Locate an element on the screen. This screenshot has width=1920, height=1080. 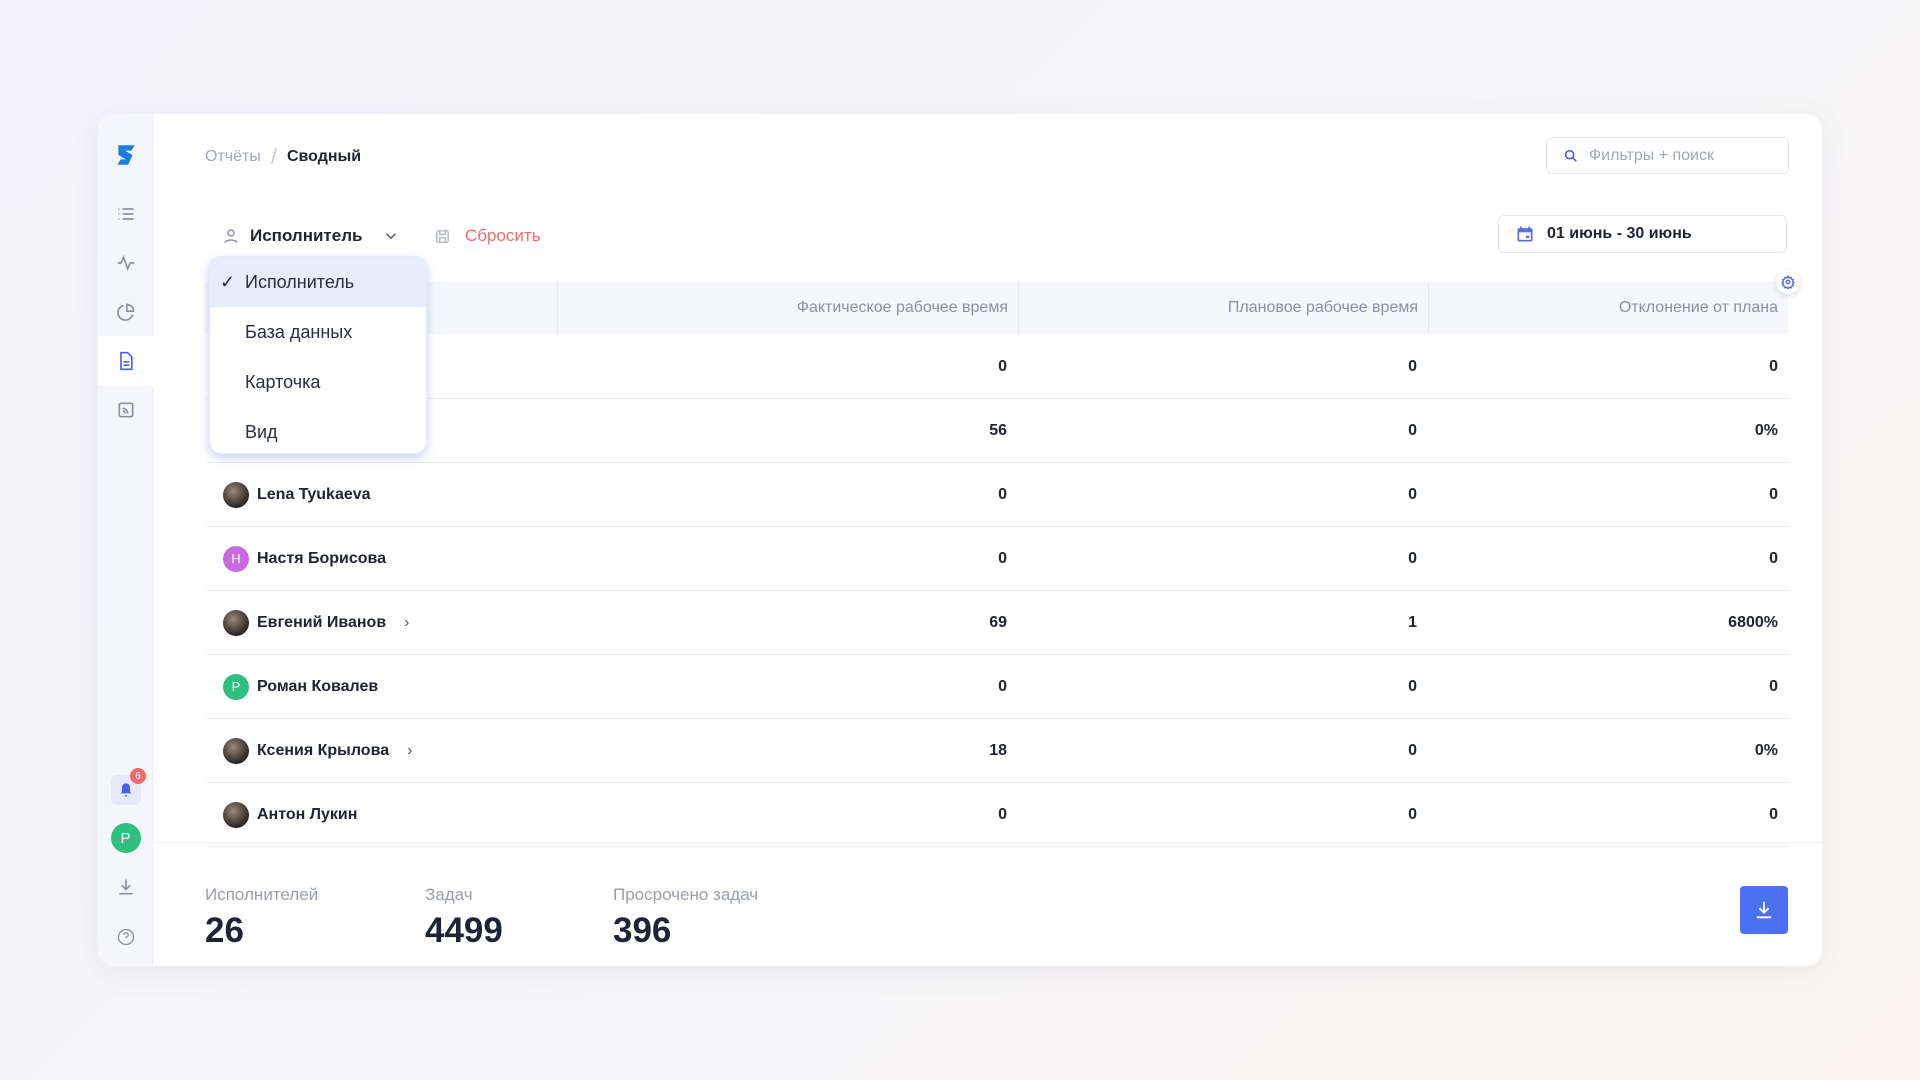
table-settings-button is located at coordinates (1788, 282).